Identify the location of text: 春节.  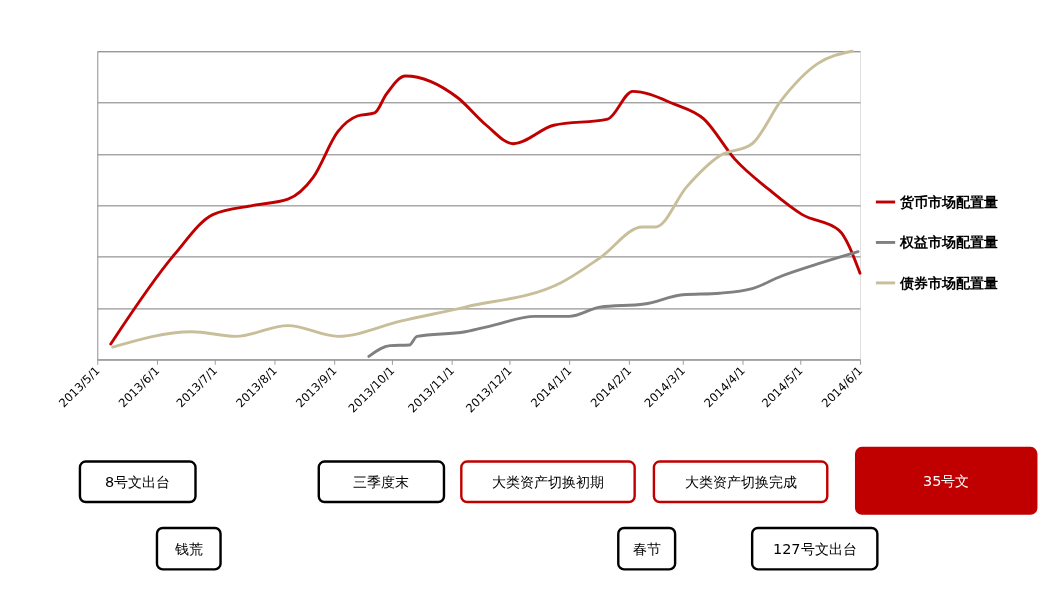
(646, 548).